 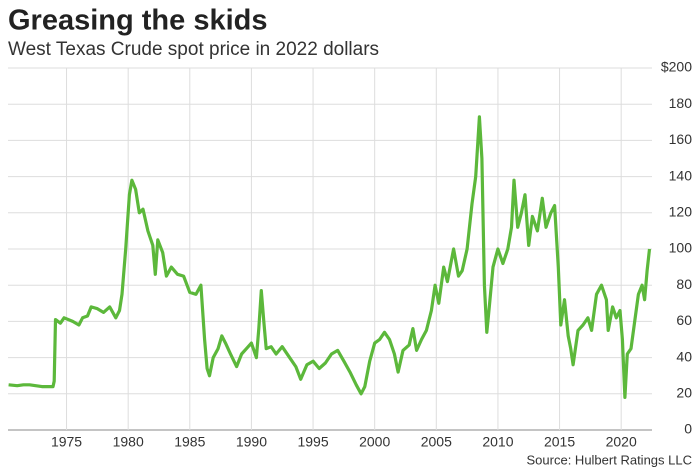 What do you see at coordinates (681, 103) in the screenshot?
I see `y-tick-label: 180` at bounding box center [681, 103].